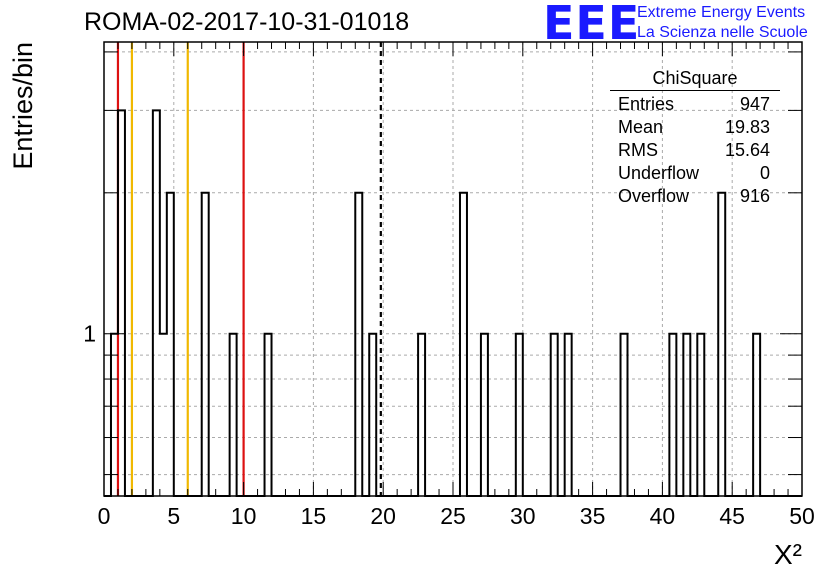 This screenshot has height=572, width=836. I want to click on stats-row: RMS 15.64, so click(695, 150).